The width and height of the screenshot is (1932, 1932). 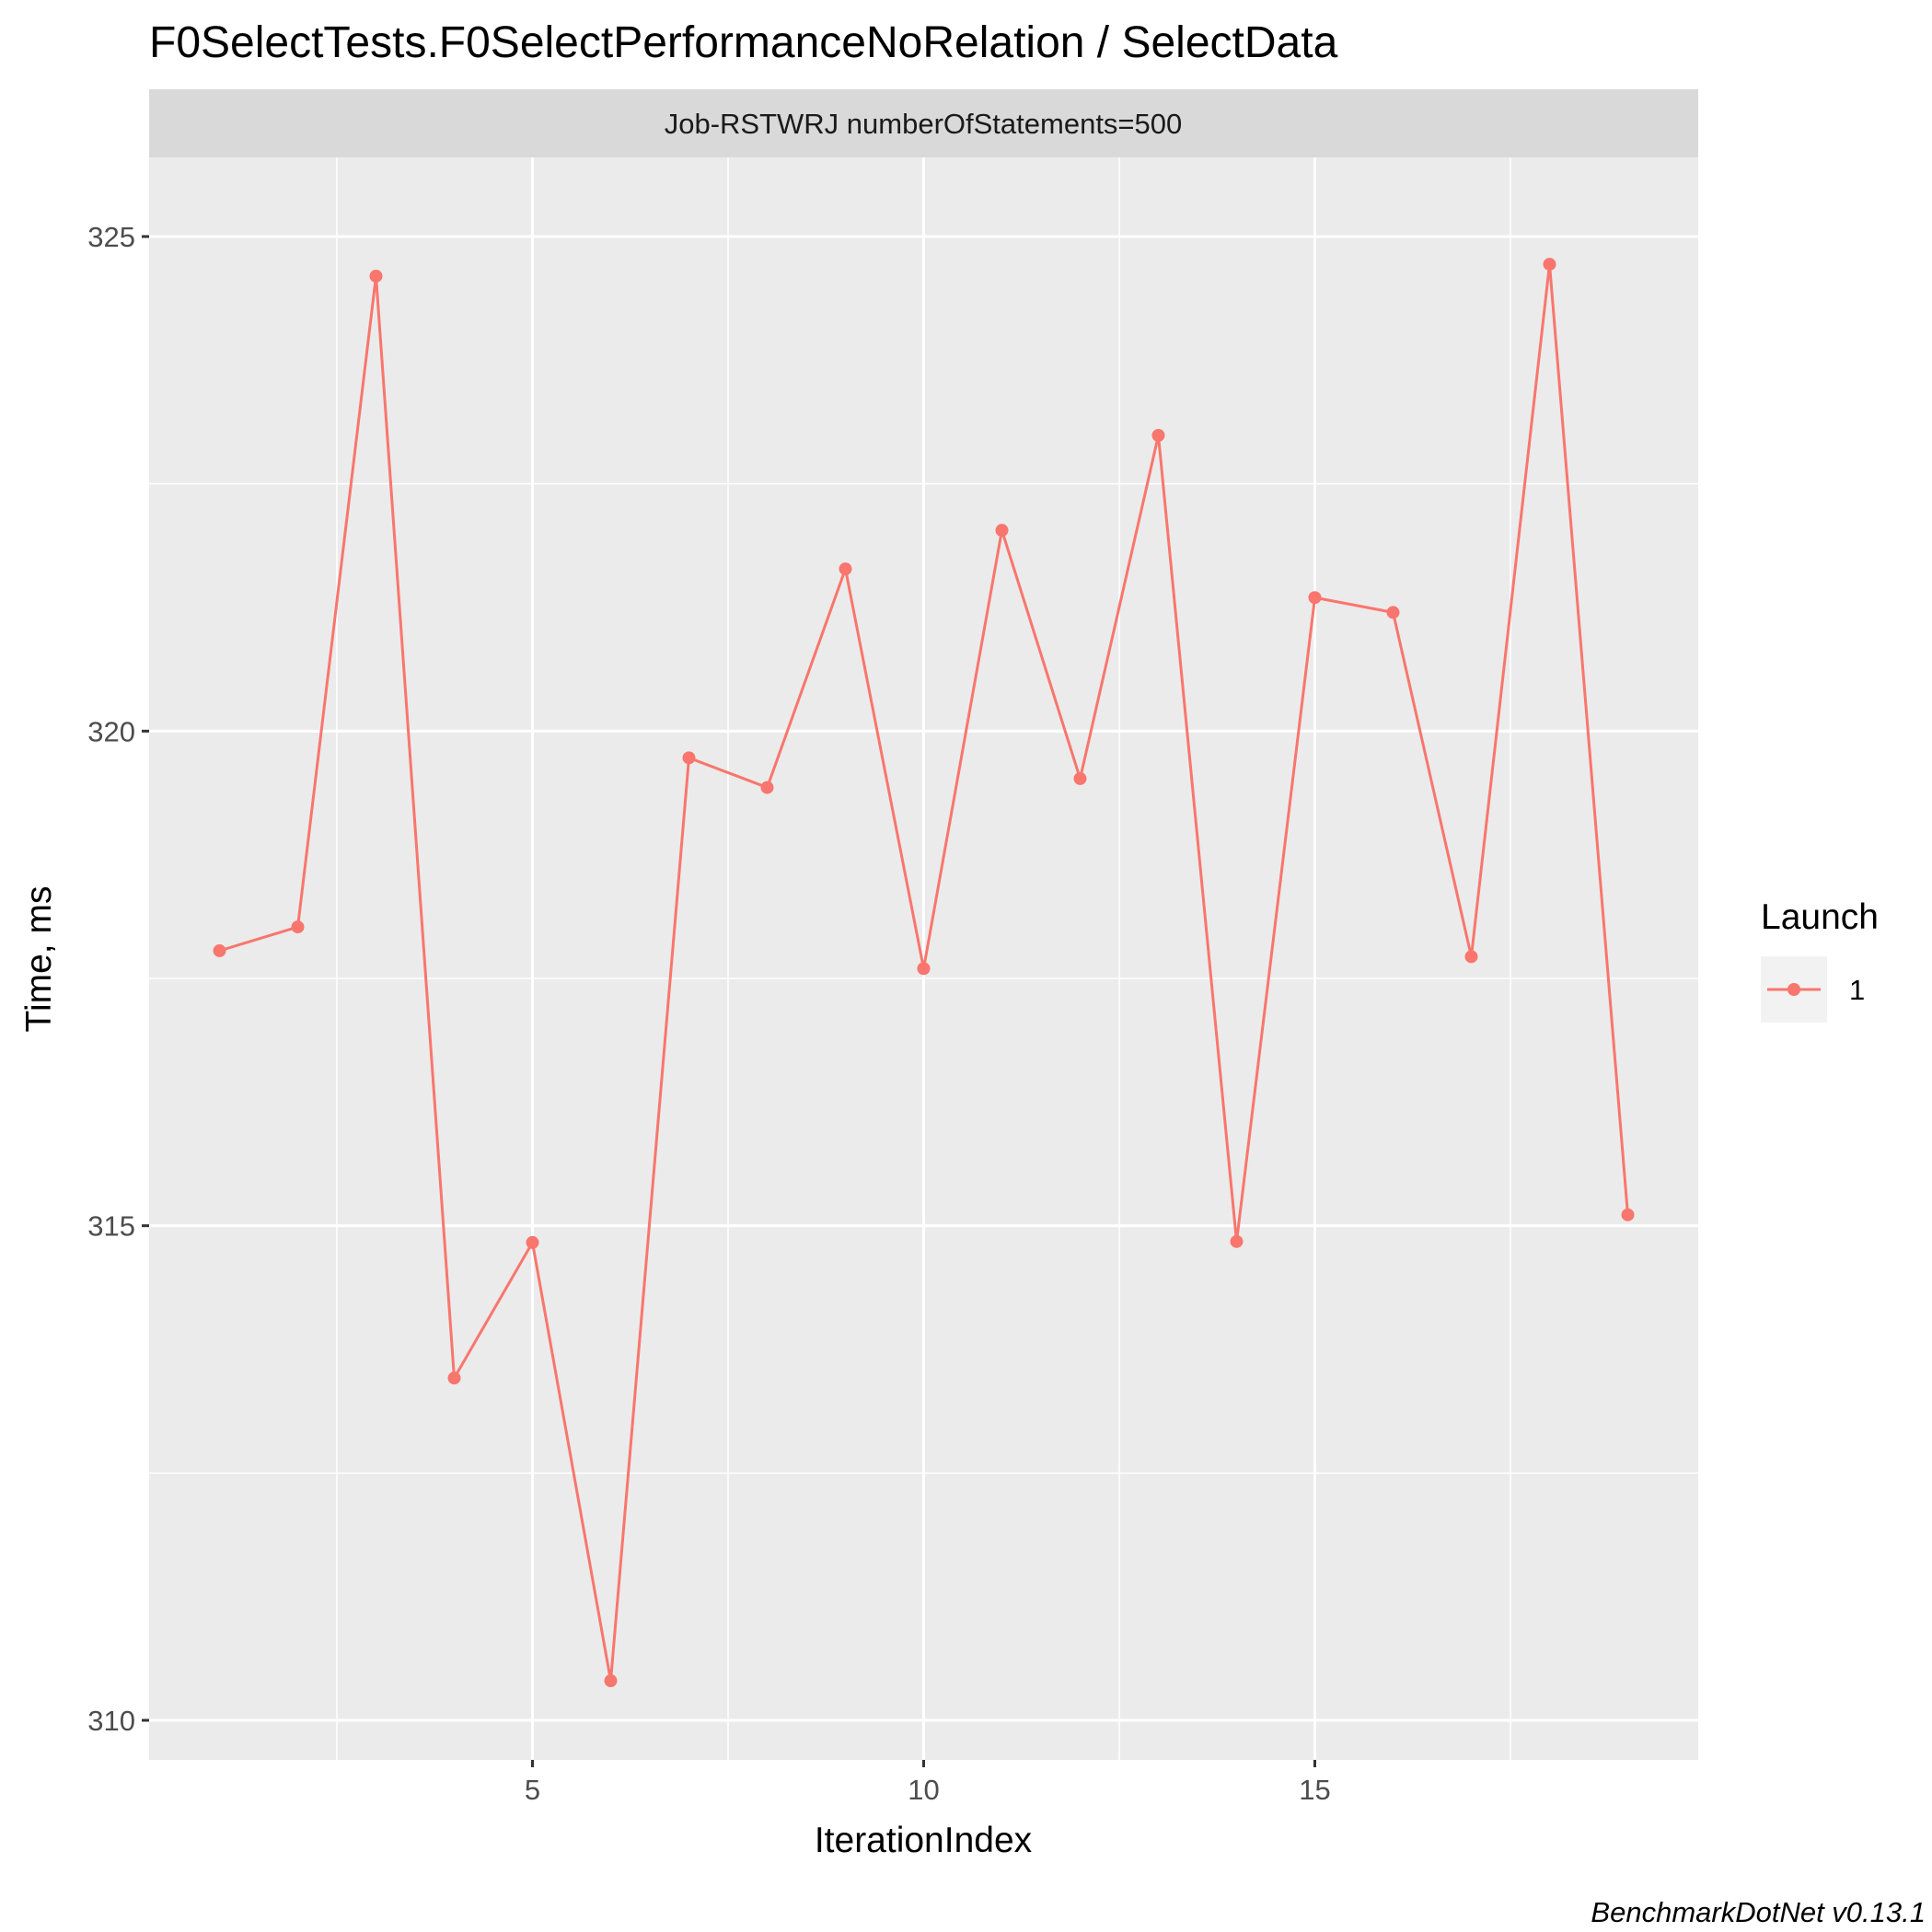 What do you see at coordinates (1759, 1912) in the screenshot?
I see `caption: BenchmarkDotNet v0.13.1` at bounding box center [1759, 1912].